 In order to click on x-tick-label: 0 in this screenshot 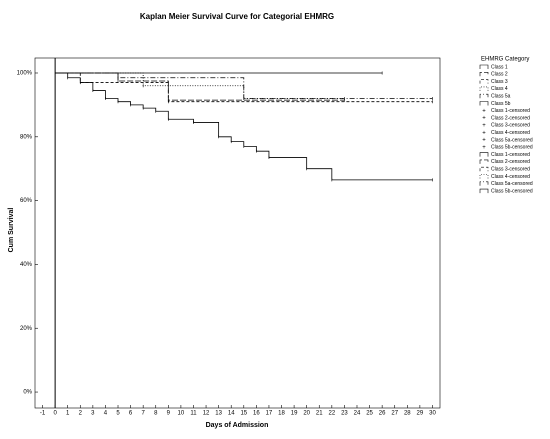, I will do `click(55, 414)`.